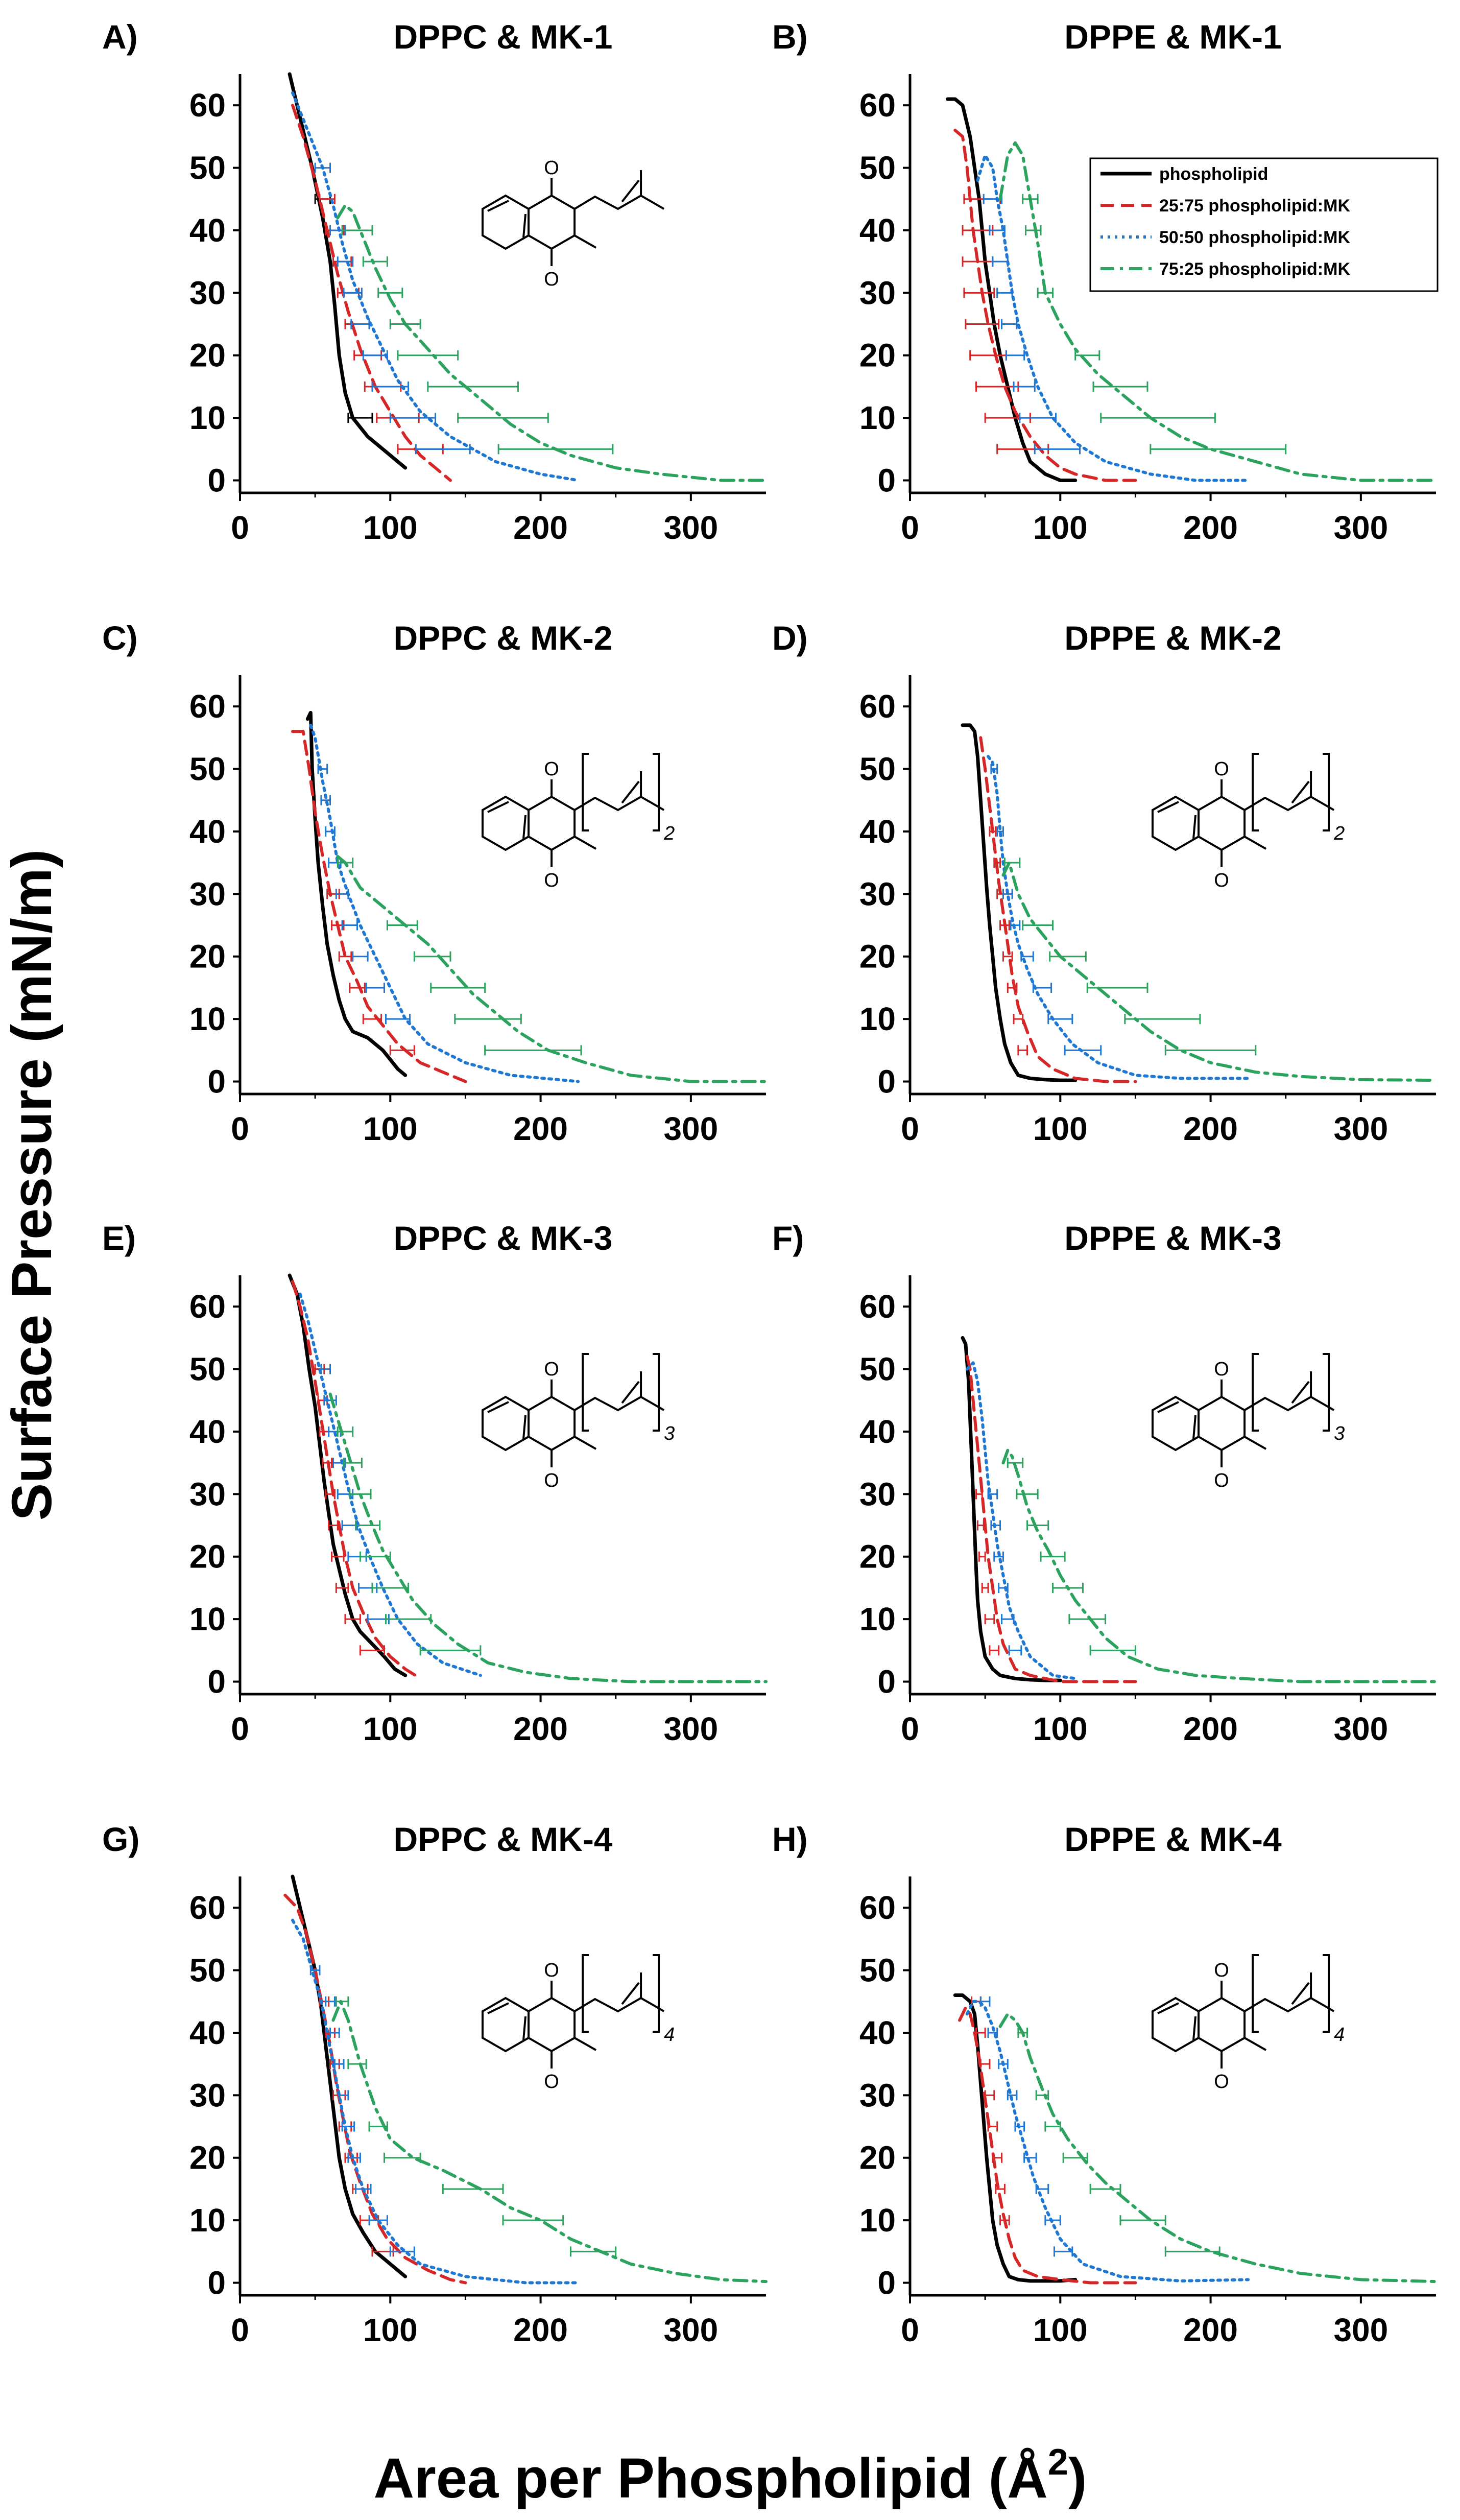  What do you see at coordinates (1173, 1839) in the screenshot?
I see `panel-title: DPPE & MK-4` at bounding box center [1173, 1839].